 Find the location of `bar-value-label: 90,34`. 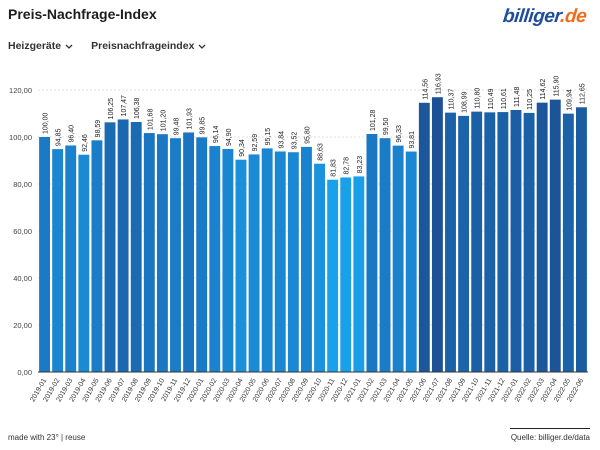

bar-value-label: 90,34 is located at coordinates (242, 148).